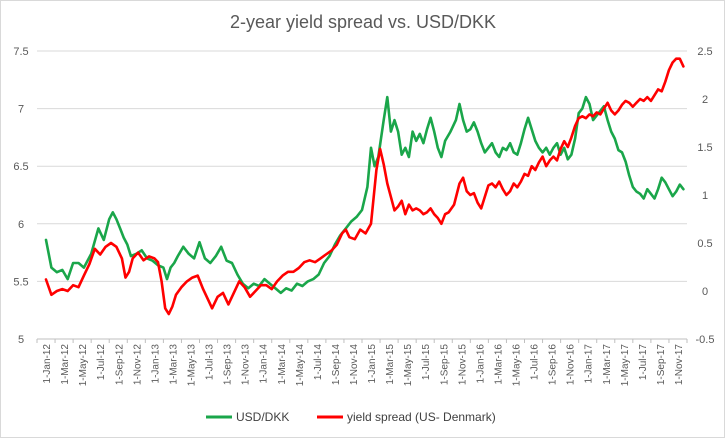 The image size is (725, 438). Describe the element at coordinates (679, 365) in the screenshot. I see `x-axis-tick-label: 1-Nov-17` at that location.